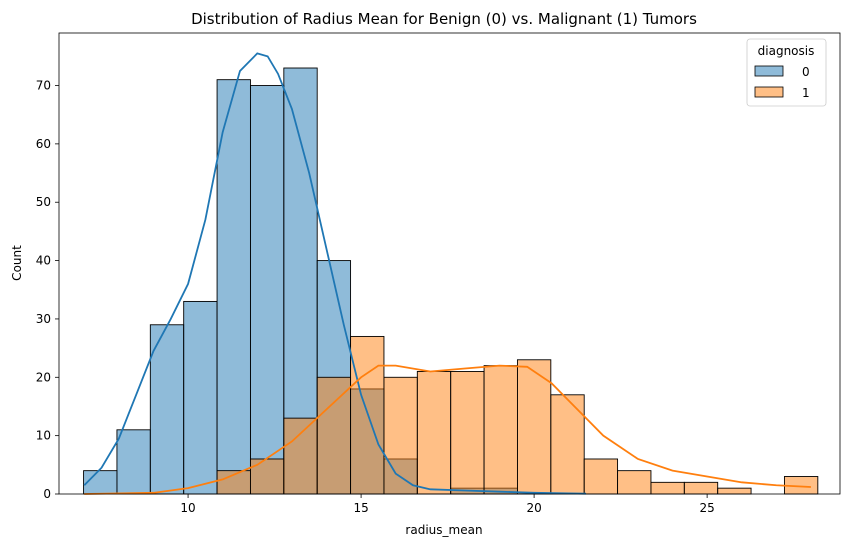  I want to click on x-tick-label: 25, so click(706, 508).